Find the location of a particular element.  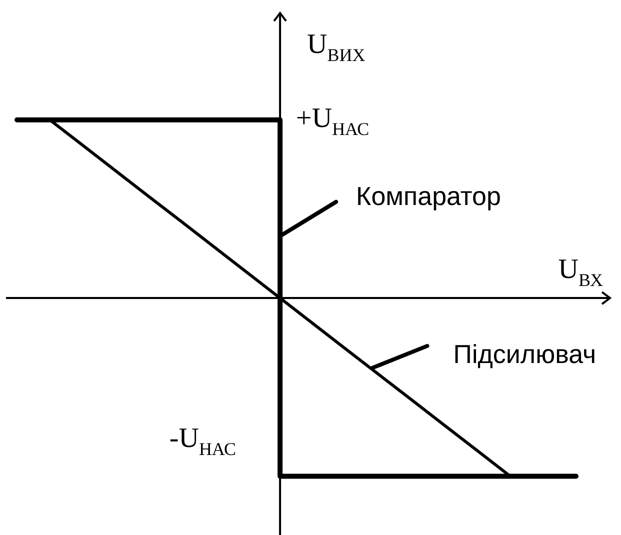

text: Компаратор is located at coordinates (428, 195).